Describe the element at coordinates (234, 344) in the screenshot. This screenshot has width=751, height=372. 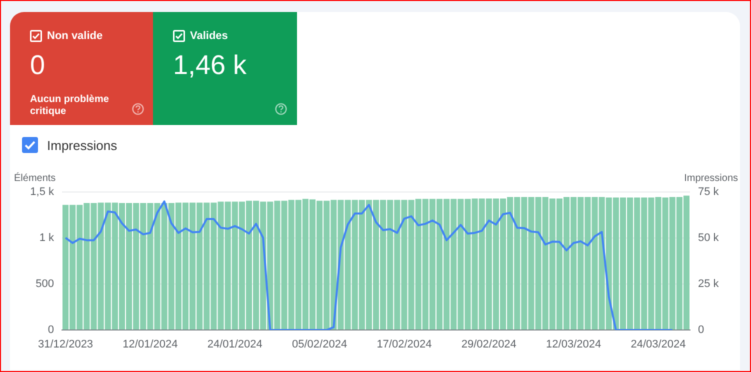
I see `x-tick-label: 24/01/2024` at that location.